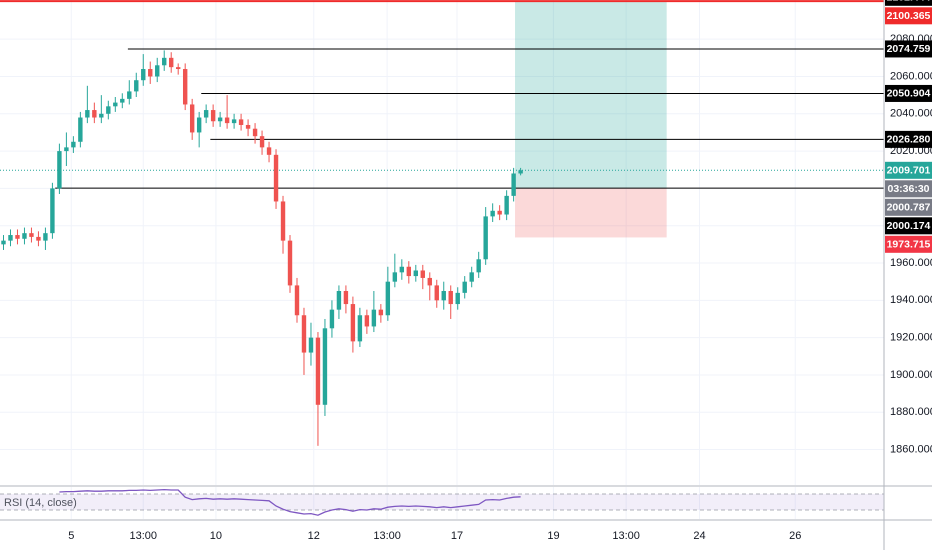  Describe the element at coordinates (457, 536) in the screenshot. I see `x-tick-label: 17` at that location.